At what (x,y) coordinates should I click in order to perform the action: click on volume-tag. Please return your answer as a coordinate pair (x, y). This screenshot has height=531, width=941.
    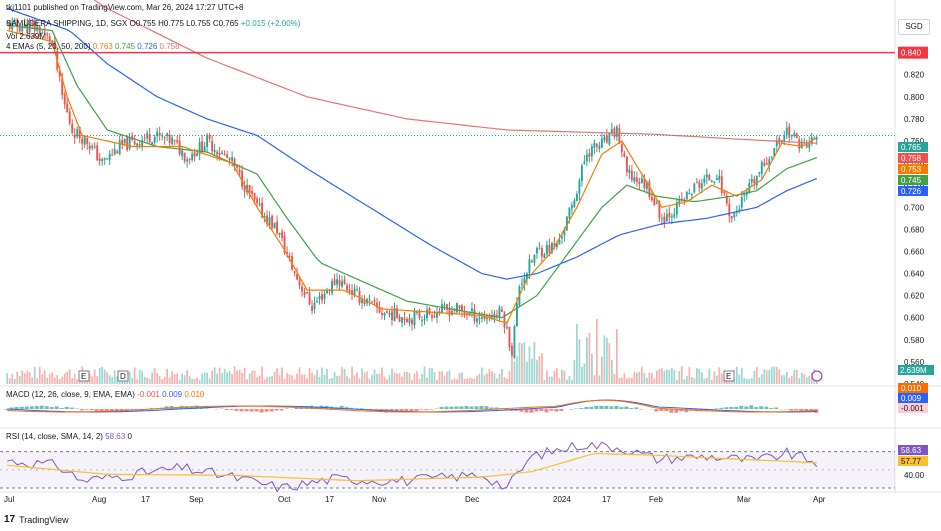
    Looking at the image, I should click on (916, 370).